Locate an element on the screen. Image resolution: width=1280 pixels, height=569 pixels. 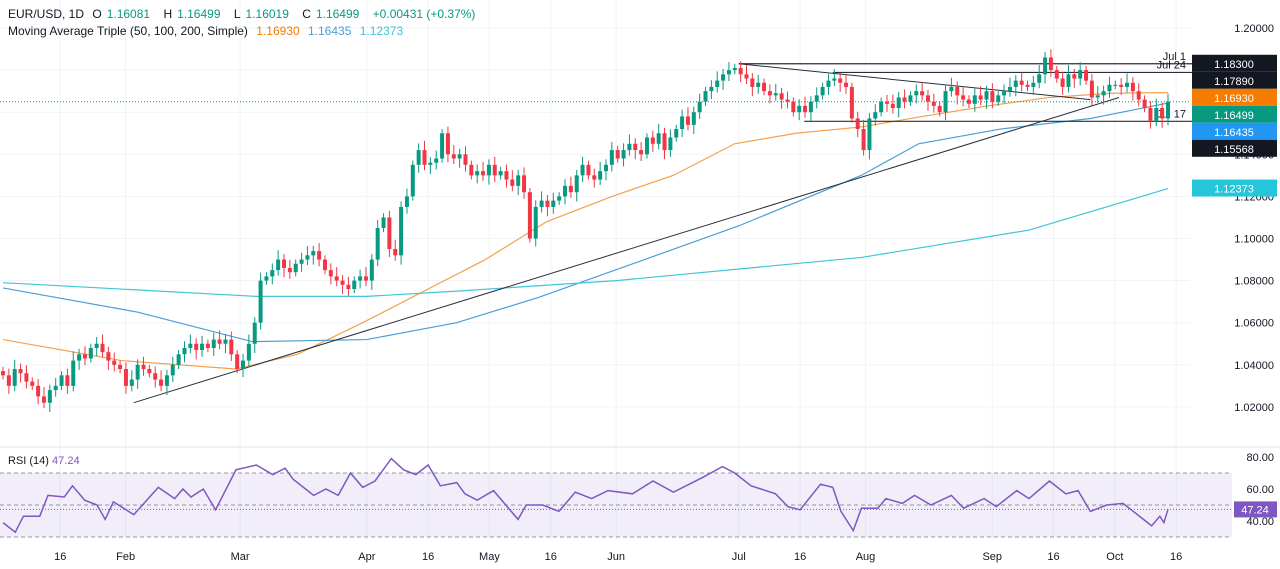
symbol-label: EUR/USD, 1D is located at coordinates (46, 14).